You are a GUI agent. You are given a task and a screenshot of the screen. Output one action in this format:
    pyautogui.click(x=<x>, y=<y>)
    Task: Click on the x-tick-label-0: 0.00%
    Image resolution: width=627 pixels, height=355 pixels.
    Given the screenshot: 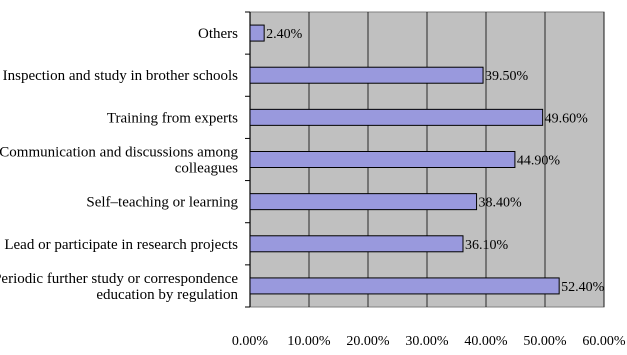 What is the action you would take?
    pyautogui.click(x=250, y=341)
    